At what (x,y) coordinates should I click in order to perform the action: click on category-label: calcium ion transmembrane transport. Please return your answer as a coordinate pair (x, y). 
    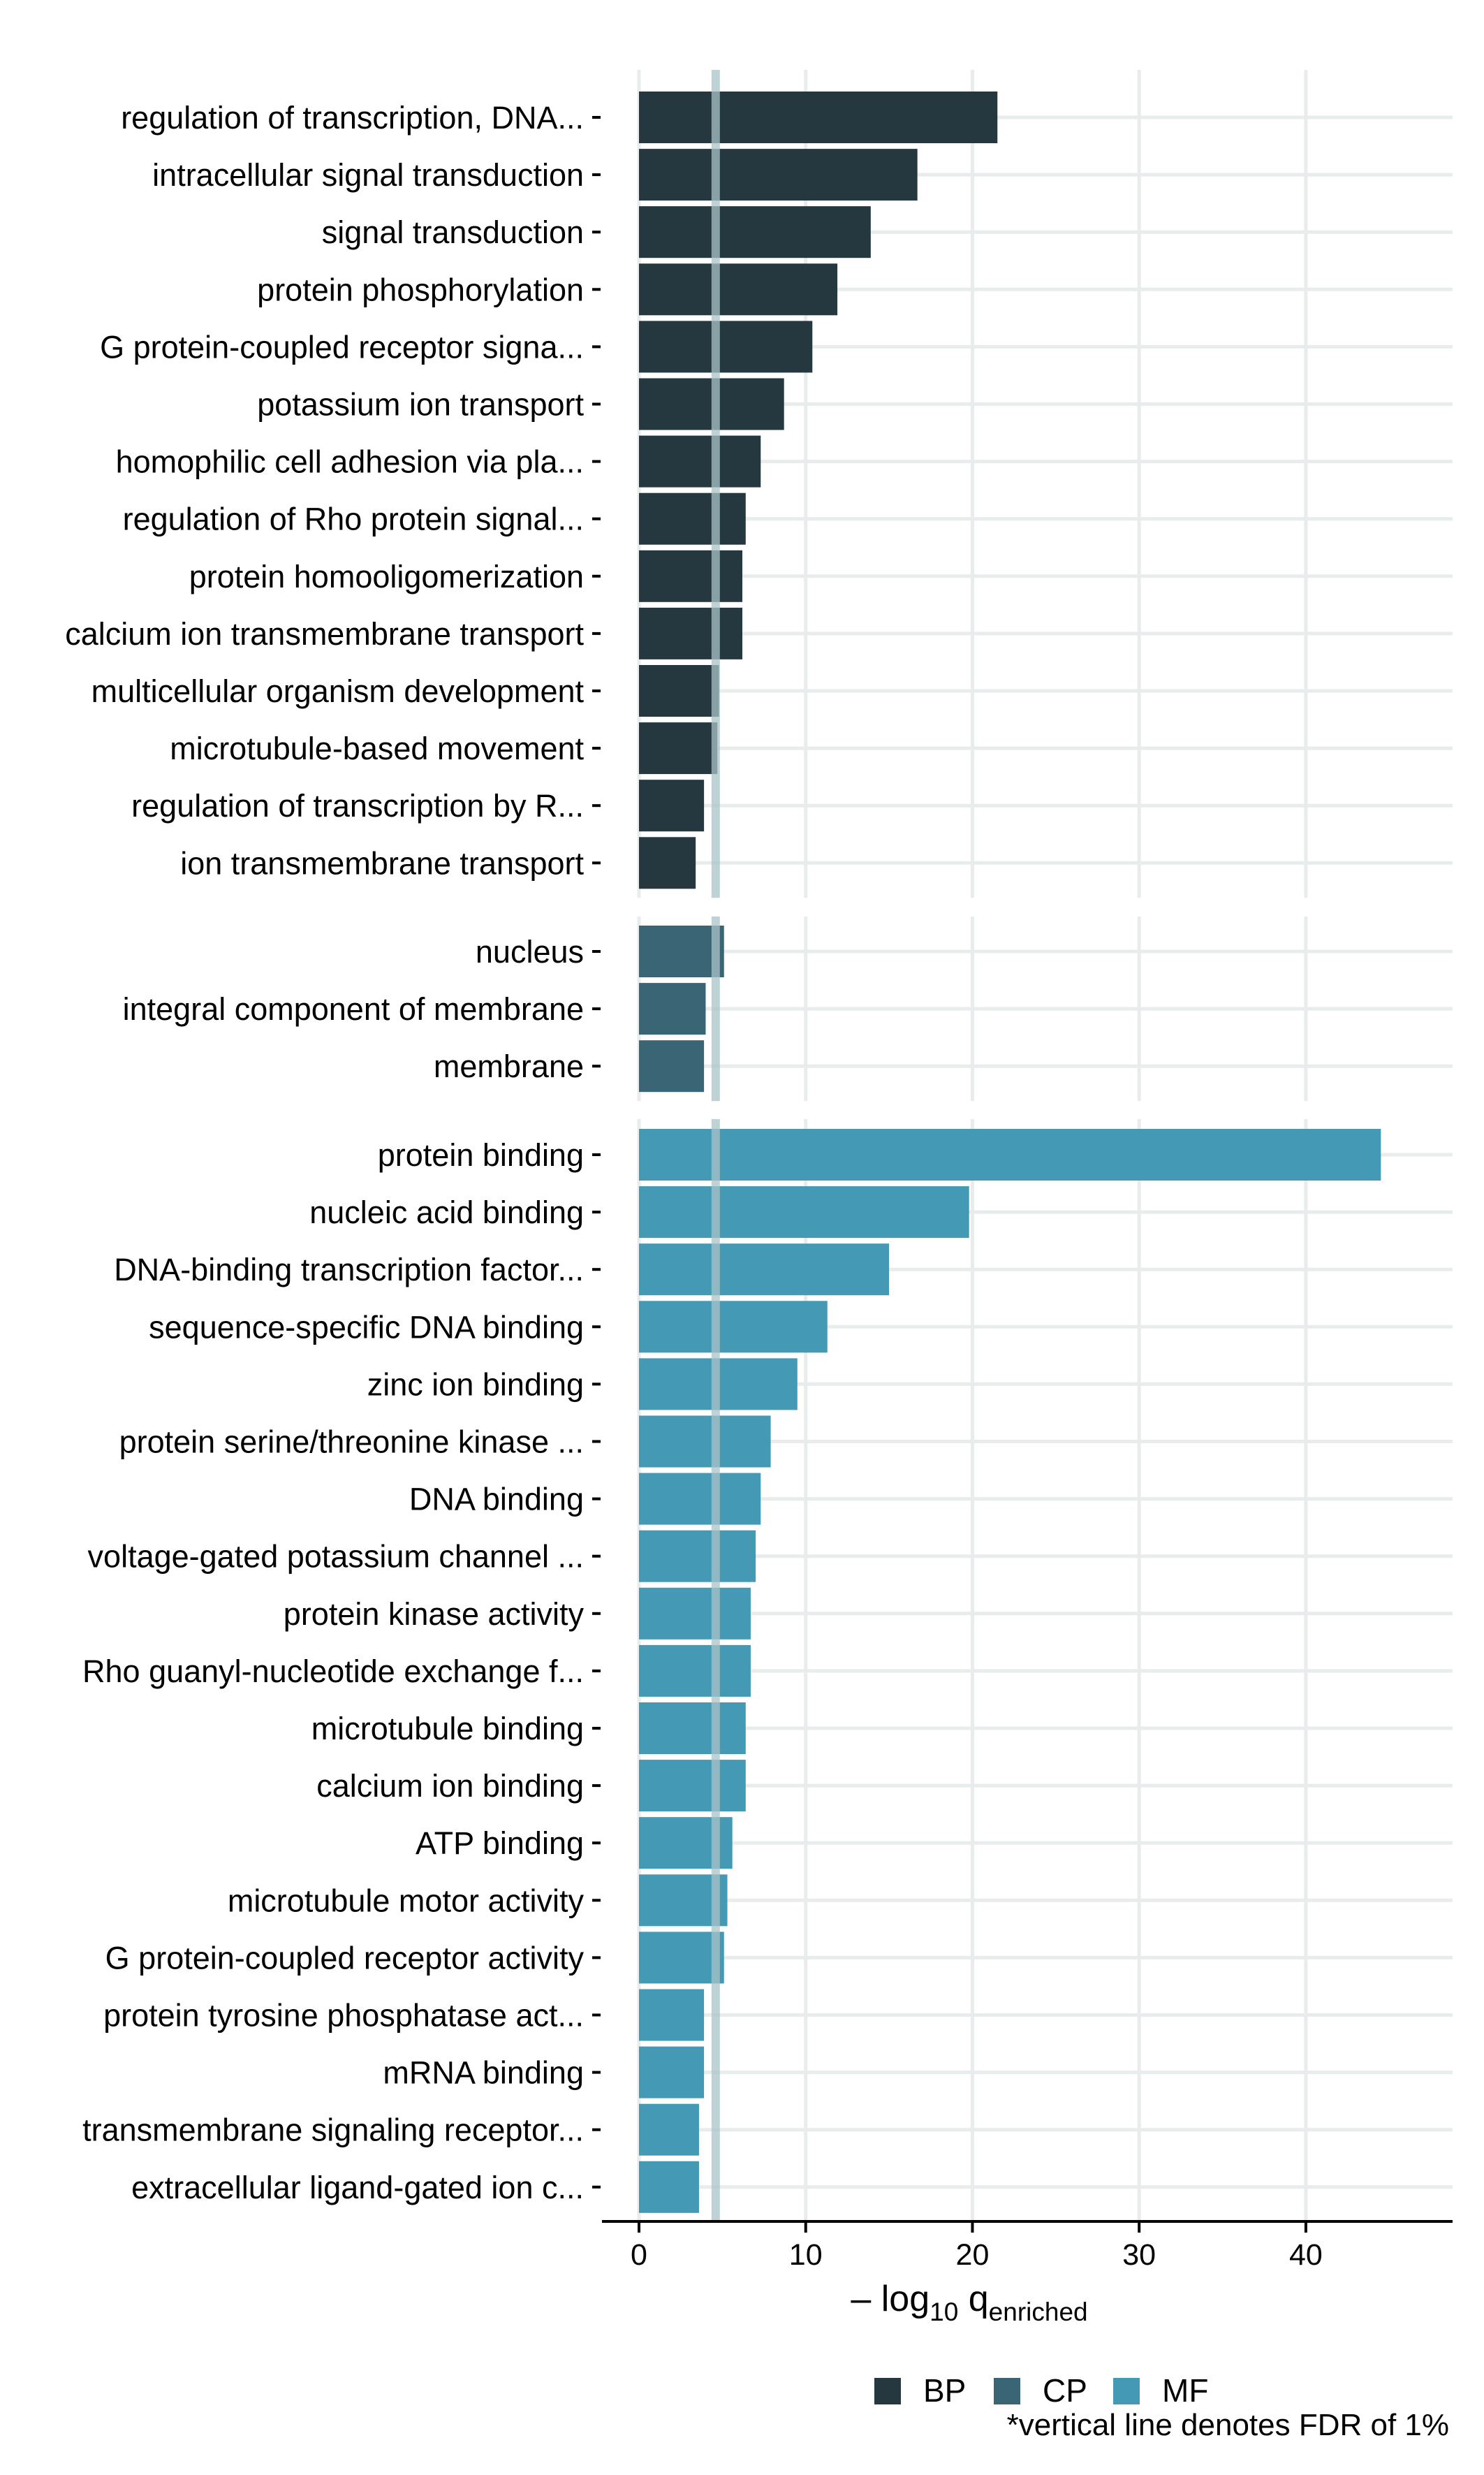
    Looking at the image, I should click on (324, 634).